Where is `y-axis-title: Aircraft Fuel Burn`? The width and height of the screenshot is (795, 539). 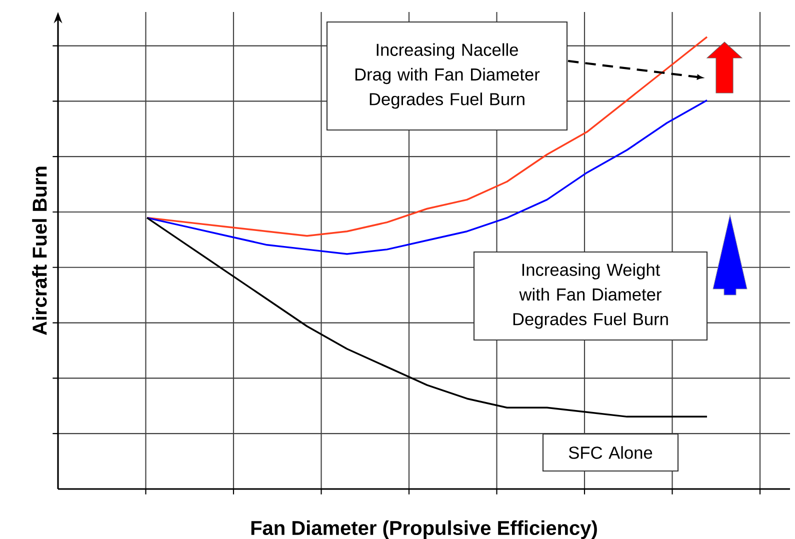
y-axis-title: Aircraft Fuel Burn is located at coordinates (39, 251).